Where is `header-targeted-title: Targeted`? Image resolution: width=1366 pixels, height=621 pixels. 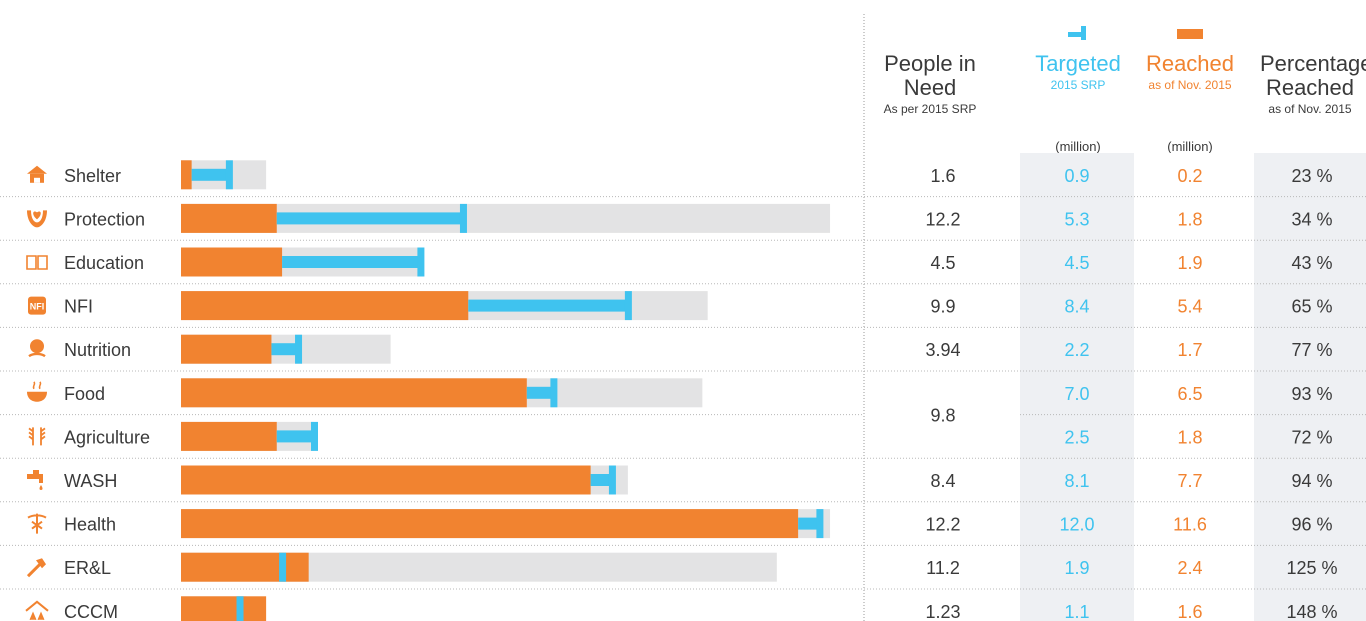
header-targeted-title: Targeted is located at coordinates (1078, 63).